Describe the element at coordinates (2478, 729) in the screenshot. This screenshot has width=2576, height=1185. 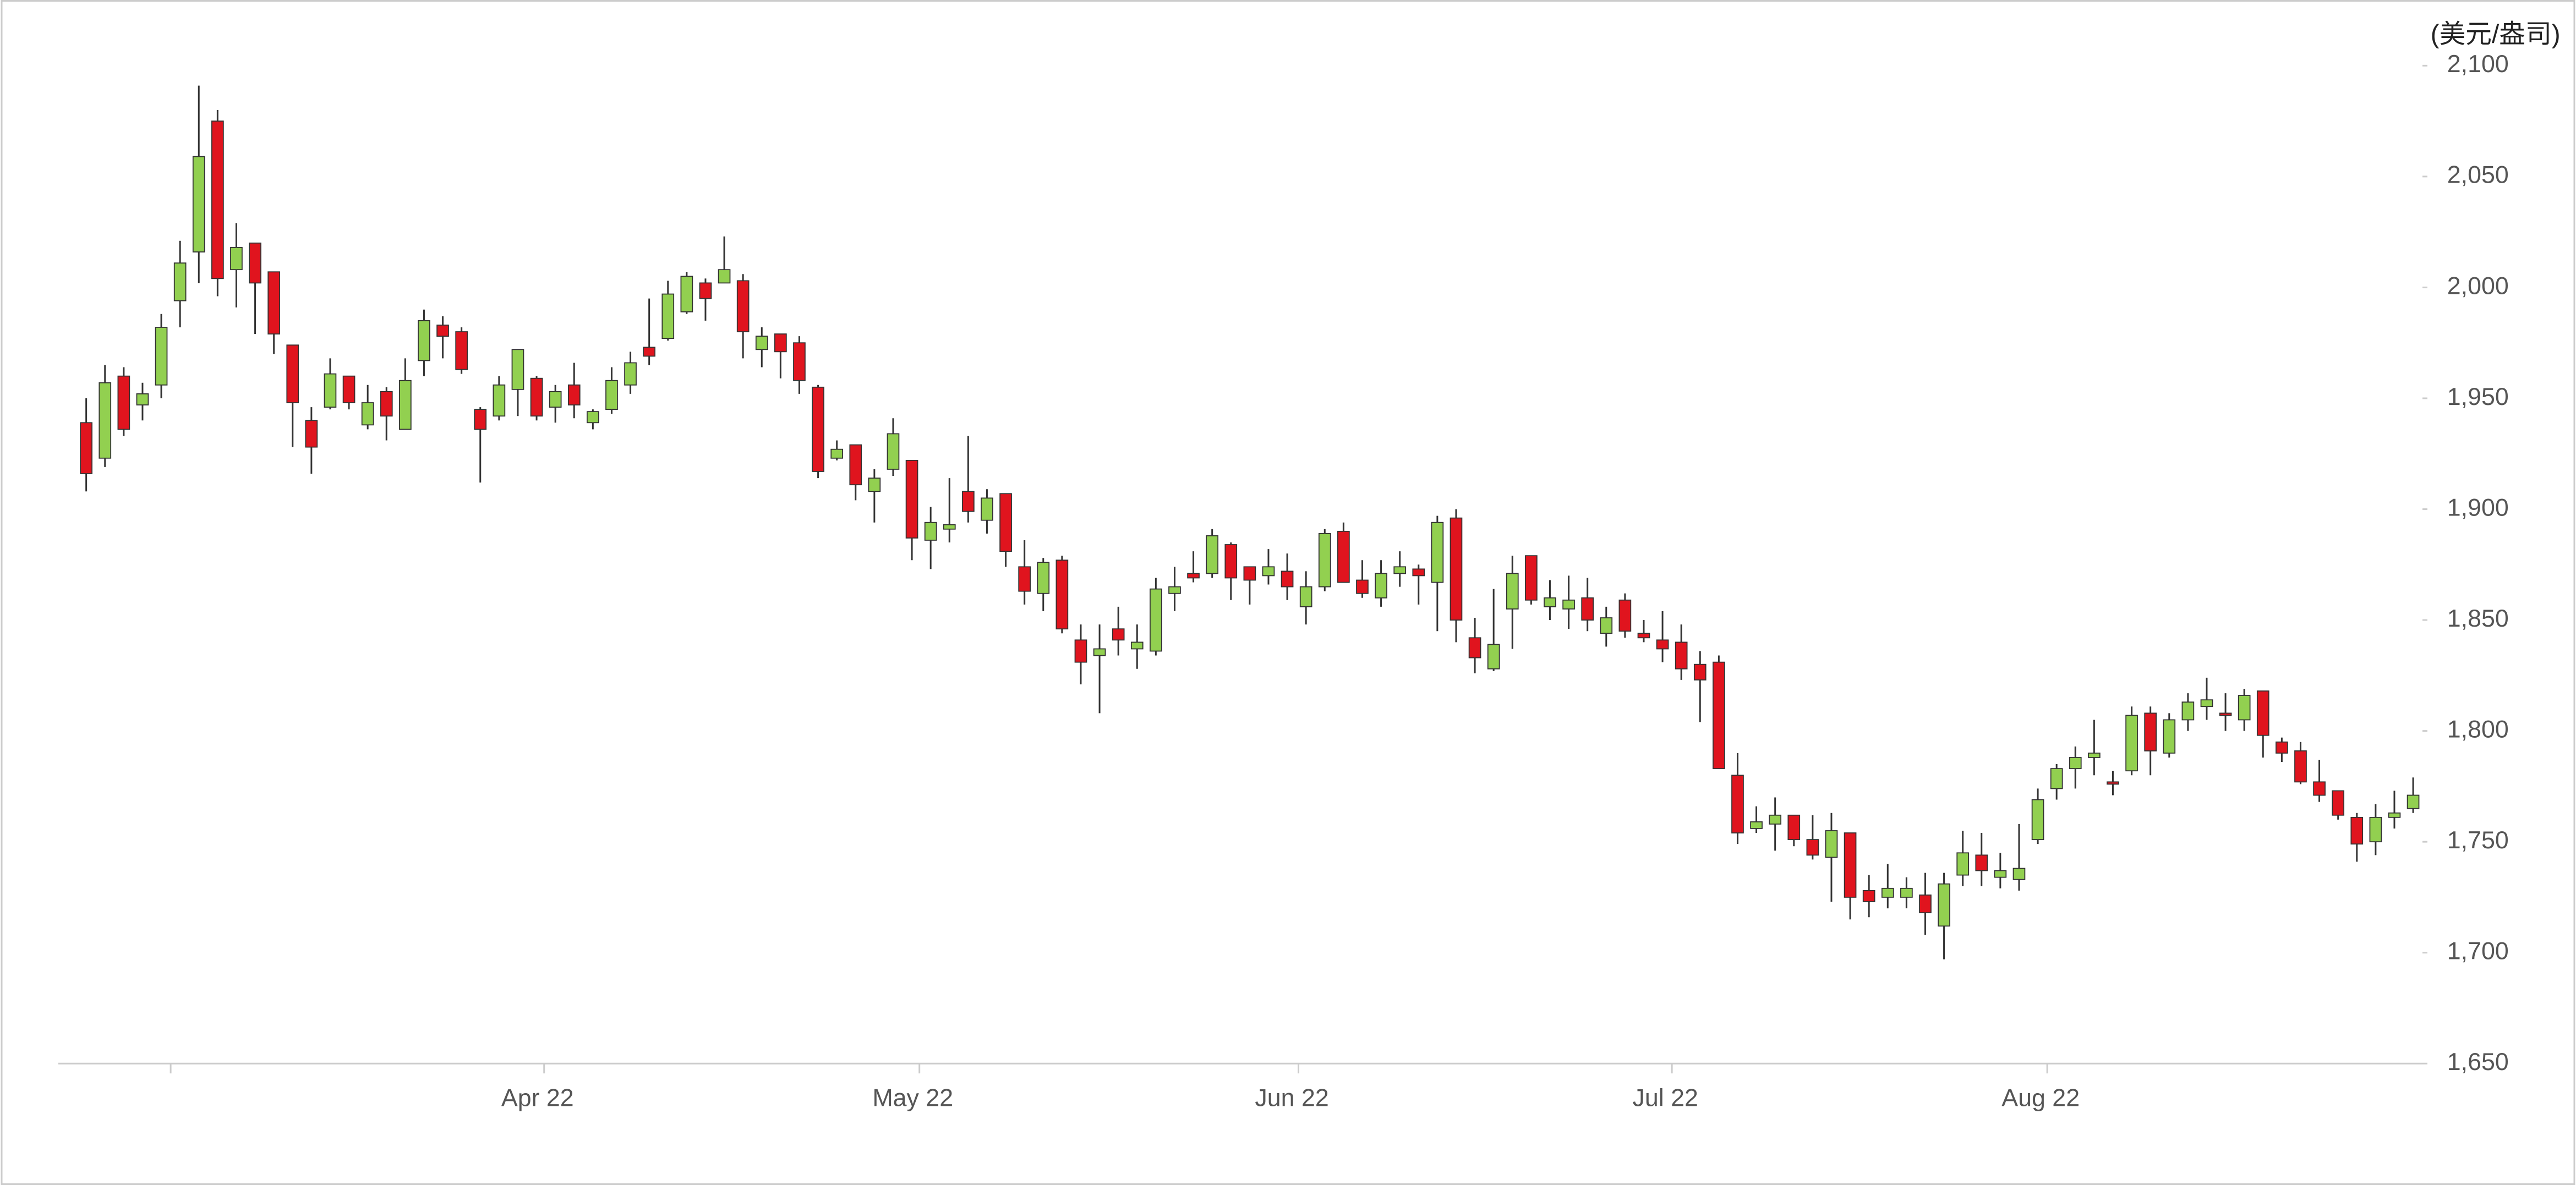
I see `y-tick-label: 1,800` at that location.